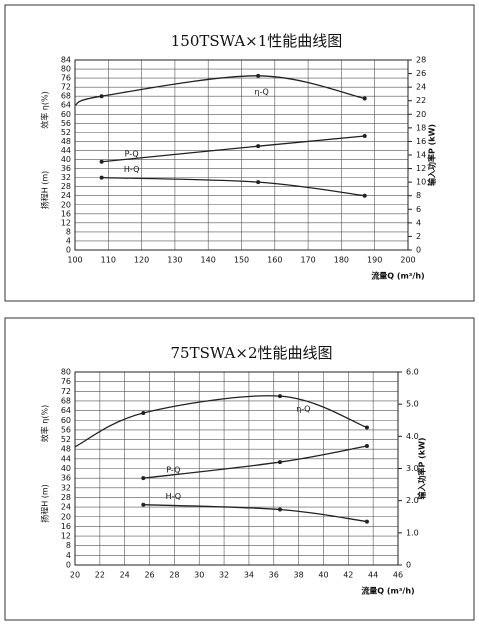  I want to click on y-tick-label: 56, so click(66, 123).